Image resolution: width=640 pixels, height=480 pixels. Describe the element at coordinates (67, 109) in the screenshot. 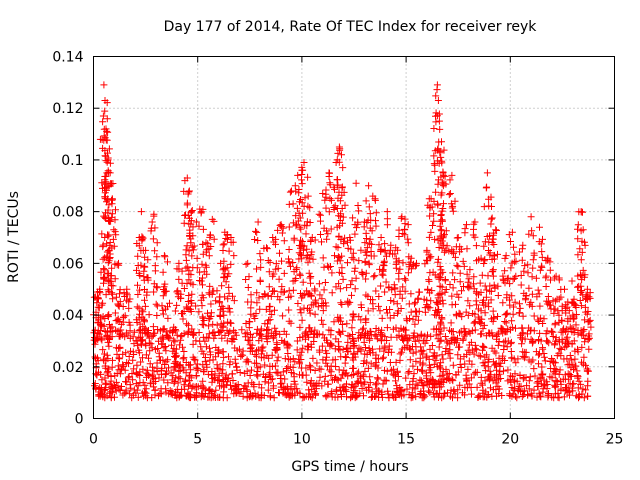

I see `y-tick-label: 0.12` at that location.